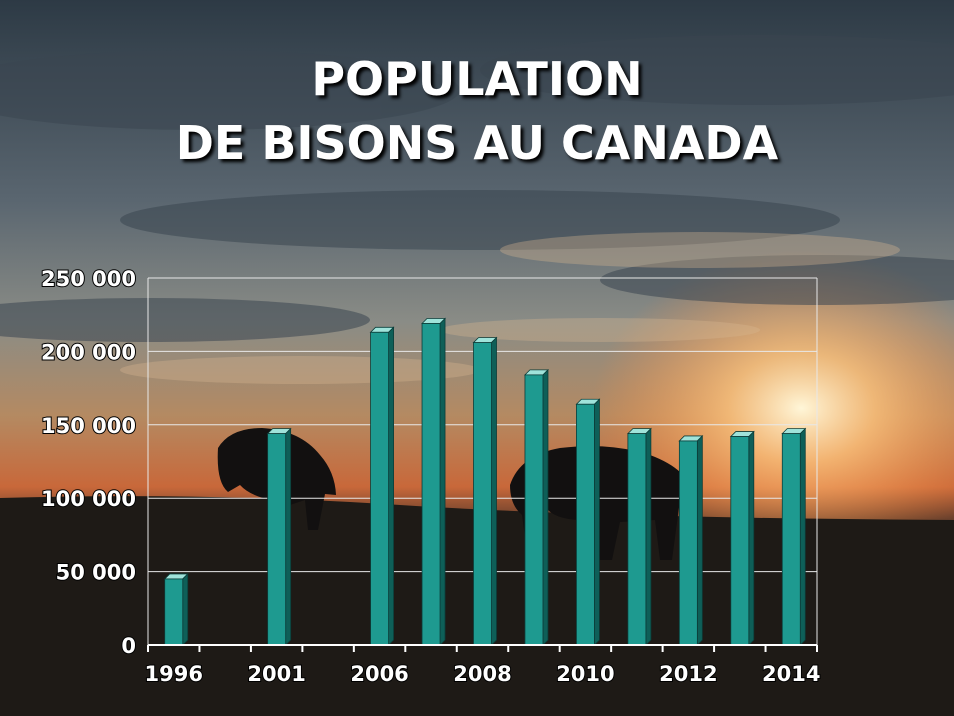 Image resolution: width=954 pixels, height=716 pixels. What do you see at coordinates (128, 646) in the screenshot?
I see `y-tick-label: 0` at bounding box center [128, 646].